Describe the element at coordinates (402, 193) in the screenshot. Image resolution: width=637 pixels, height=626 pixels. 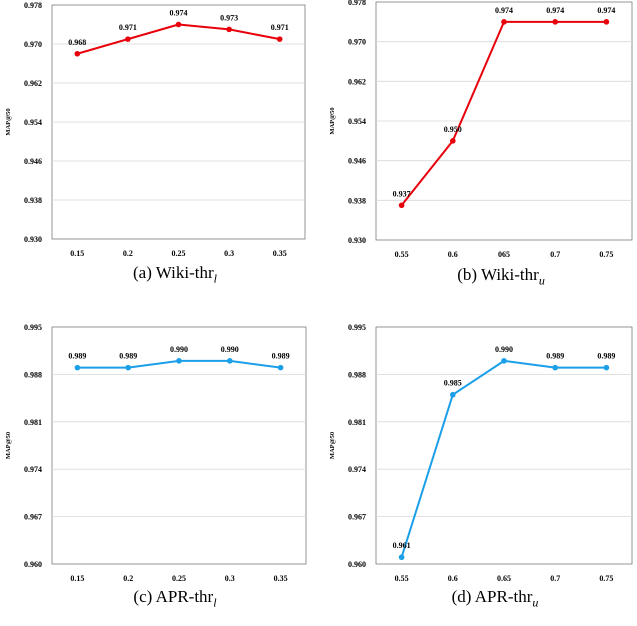
I see `data-label: 0.937` at that location.